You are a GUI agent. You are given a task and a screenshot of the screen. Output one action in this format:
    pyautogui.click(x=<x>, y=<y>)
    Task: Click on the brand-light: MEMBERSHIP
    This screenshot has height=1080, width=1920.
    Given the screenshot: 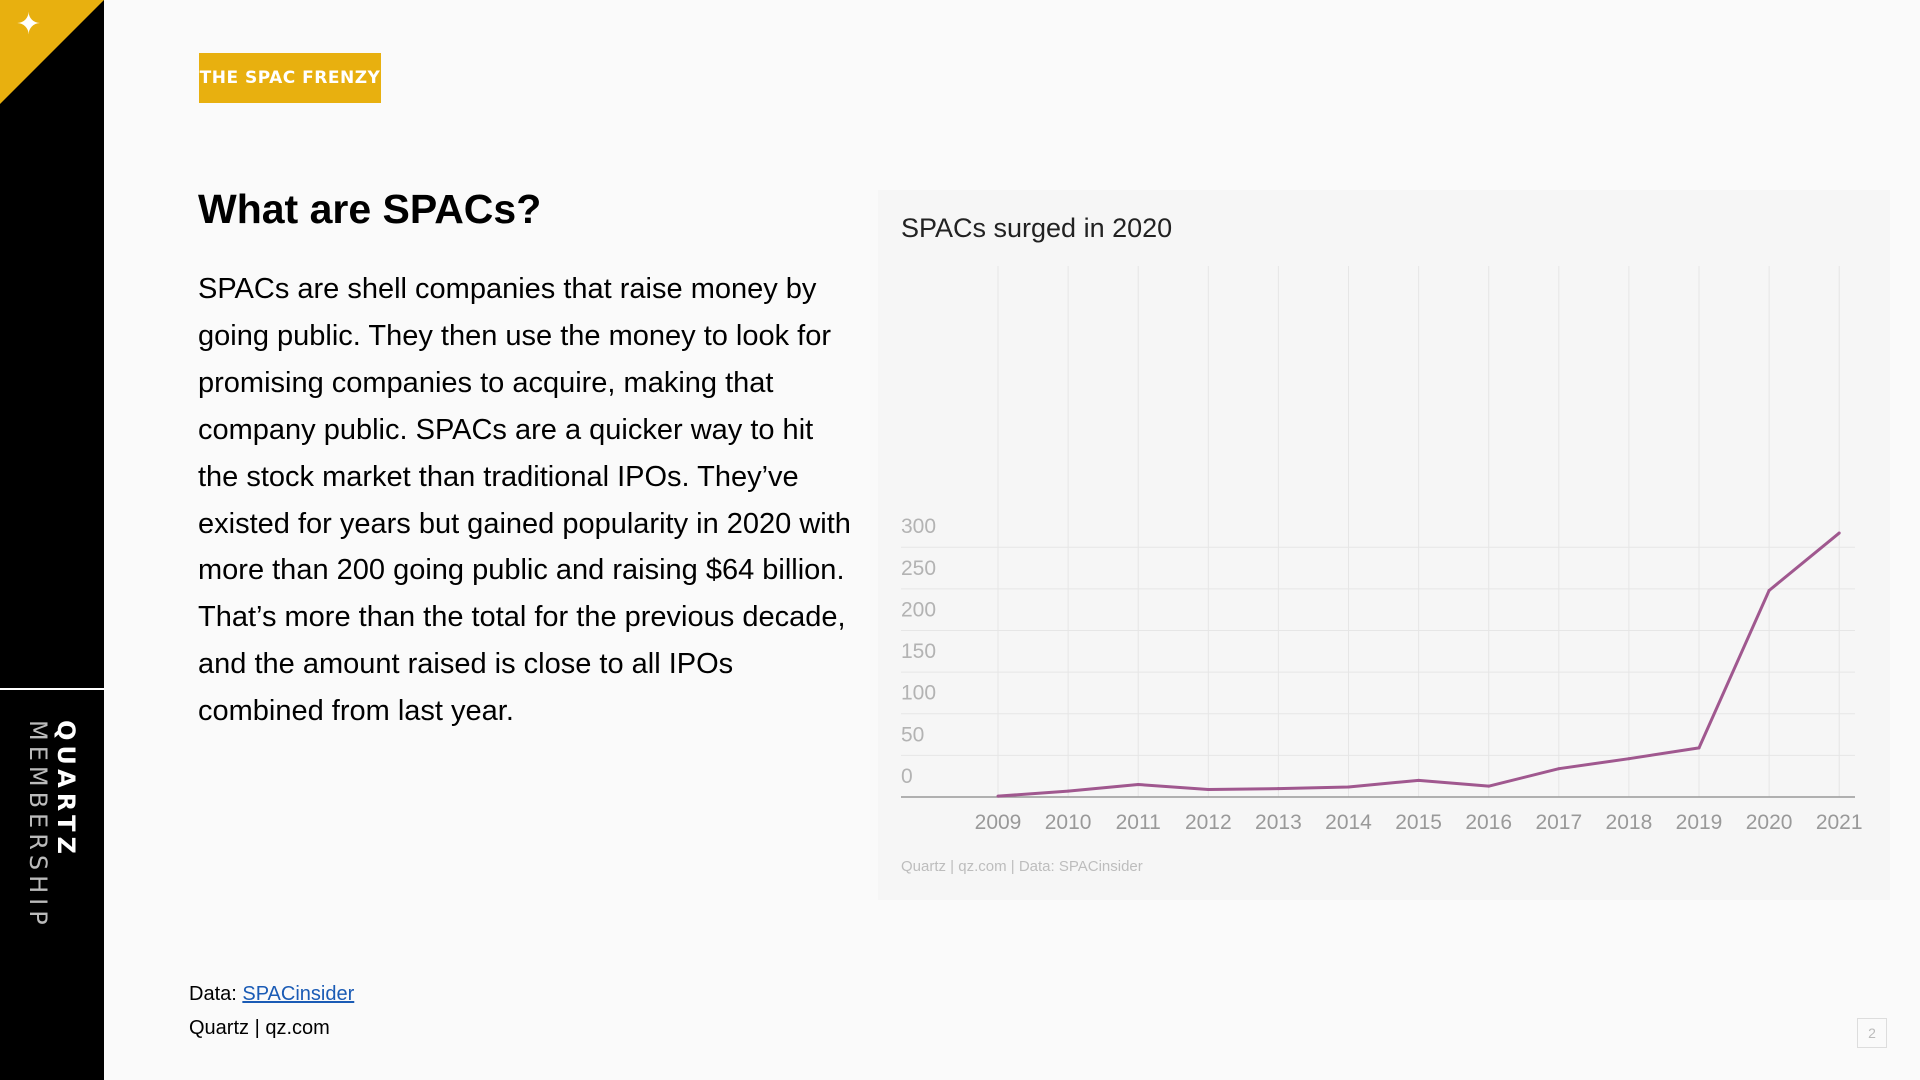 What is the action you would take?
    pyautogui.click(x=38, y=825)
    